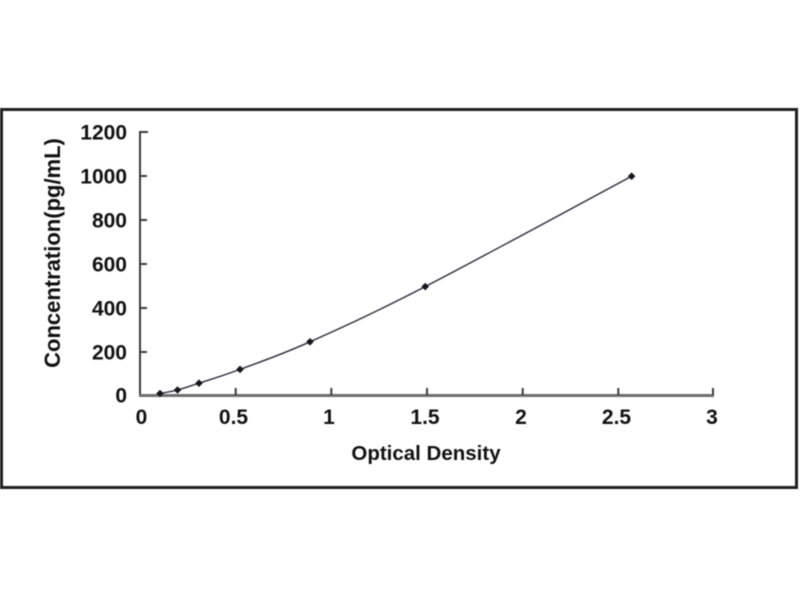 The height and width of the screenshot is (600, 800). Describe the element at coordinates (109, 309) in the screenshot. I see `svg-text: 400` at that location.